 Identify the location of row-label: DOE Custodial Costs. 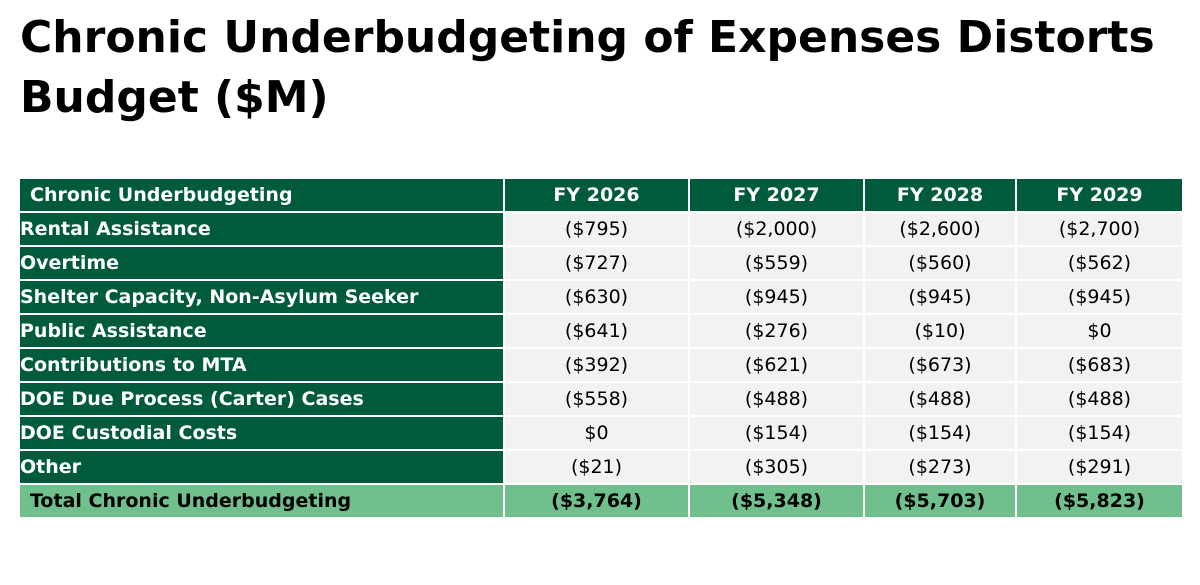
(261, 433).